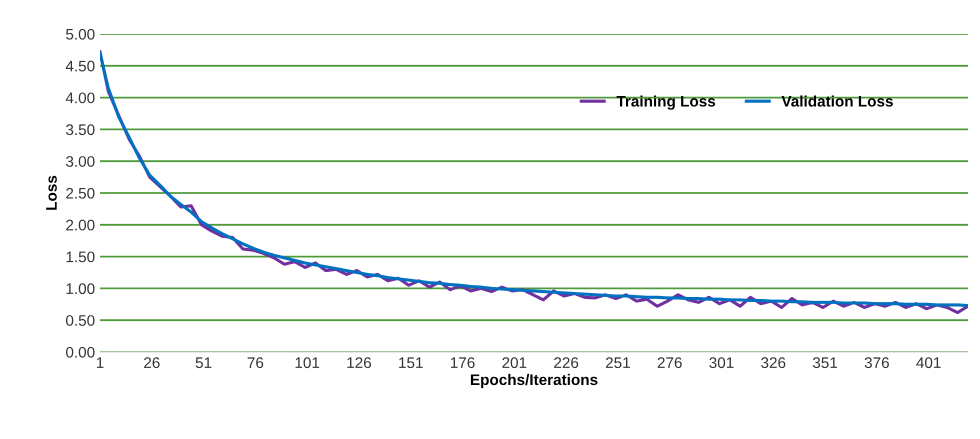  Describe the element at coordinates (256, 362) in the screenshot. I see `x-tick-label: 76` at that location.